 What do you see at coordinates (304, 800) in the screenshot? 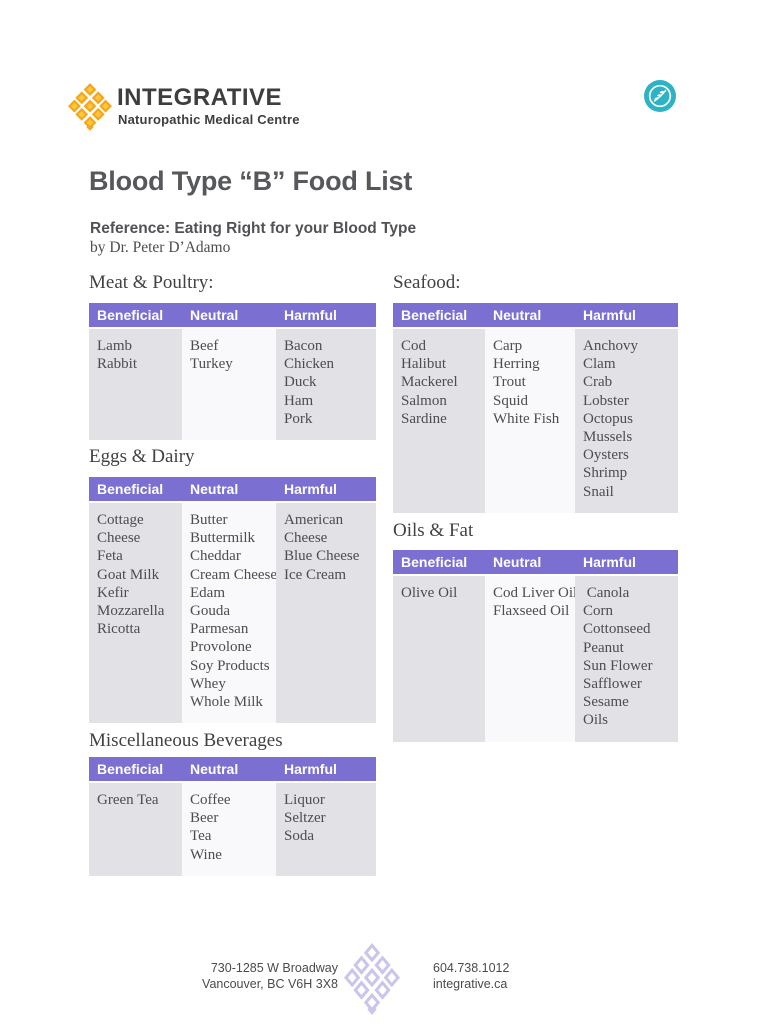
I see `food-item: Liquor` at bounding box center [304, 800].